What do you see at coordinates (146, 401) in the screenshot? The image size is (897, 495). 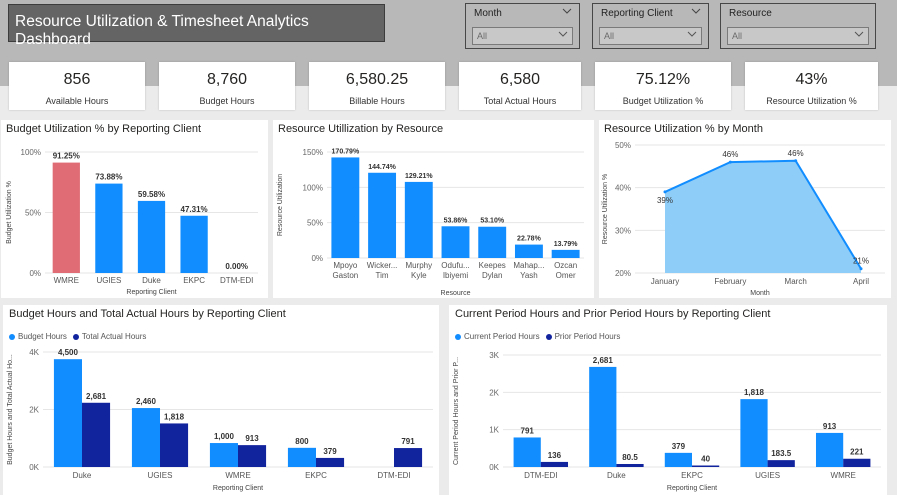 I see `data-label: 2,460` at bounding box center [146, 401].